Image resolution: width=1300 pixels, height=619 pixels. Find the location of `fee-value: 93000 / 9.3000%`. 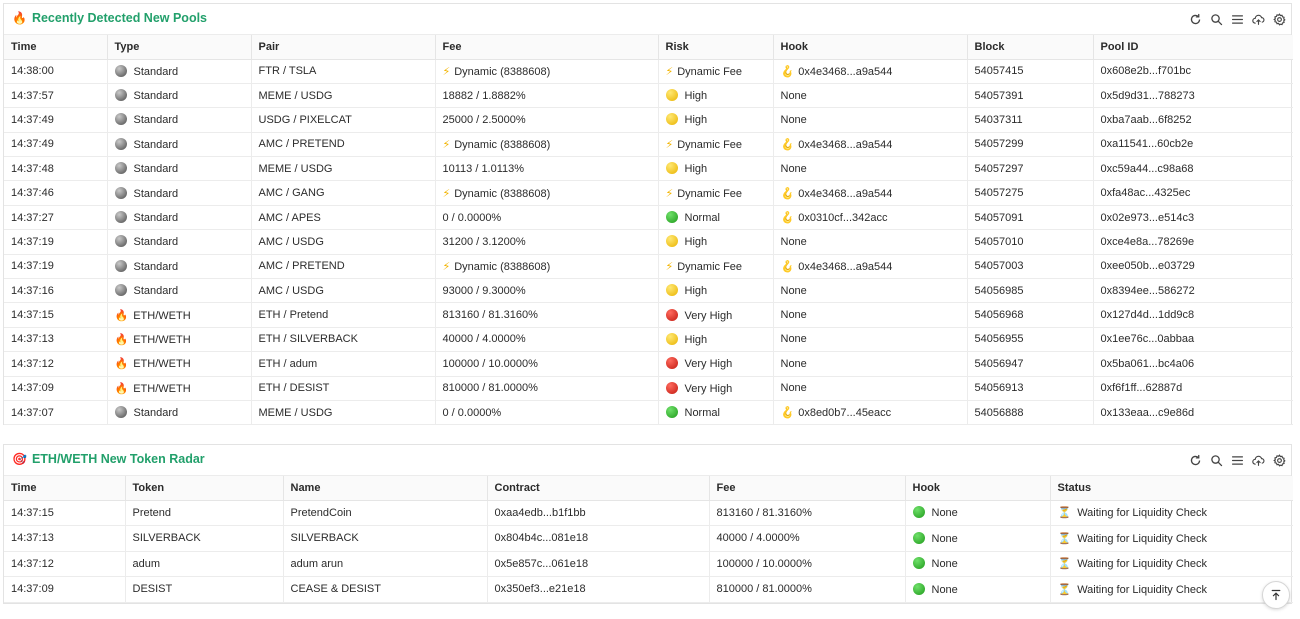

fee-value: 93000 / 9.3000% is located at coordinates (484, 290).